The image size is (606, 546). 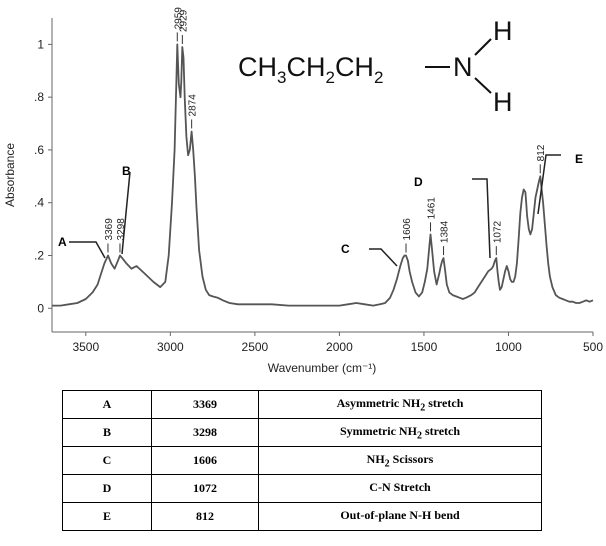 I want to click on annotation-d-leader, so click(x=481, y=218).